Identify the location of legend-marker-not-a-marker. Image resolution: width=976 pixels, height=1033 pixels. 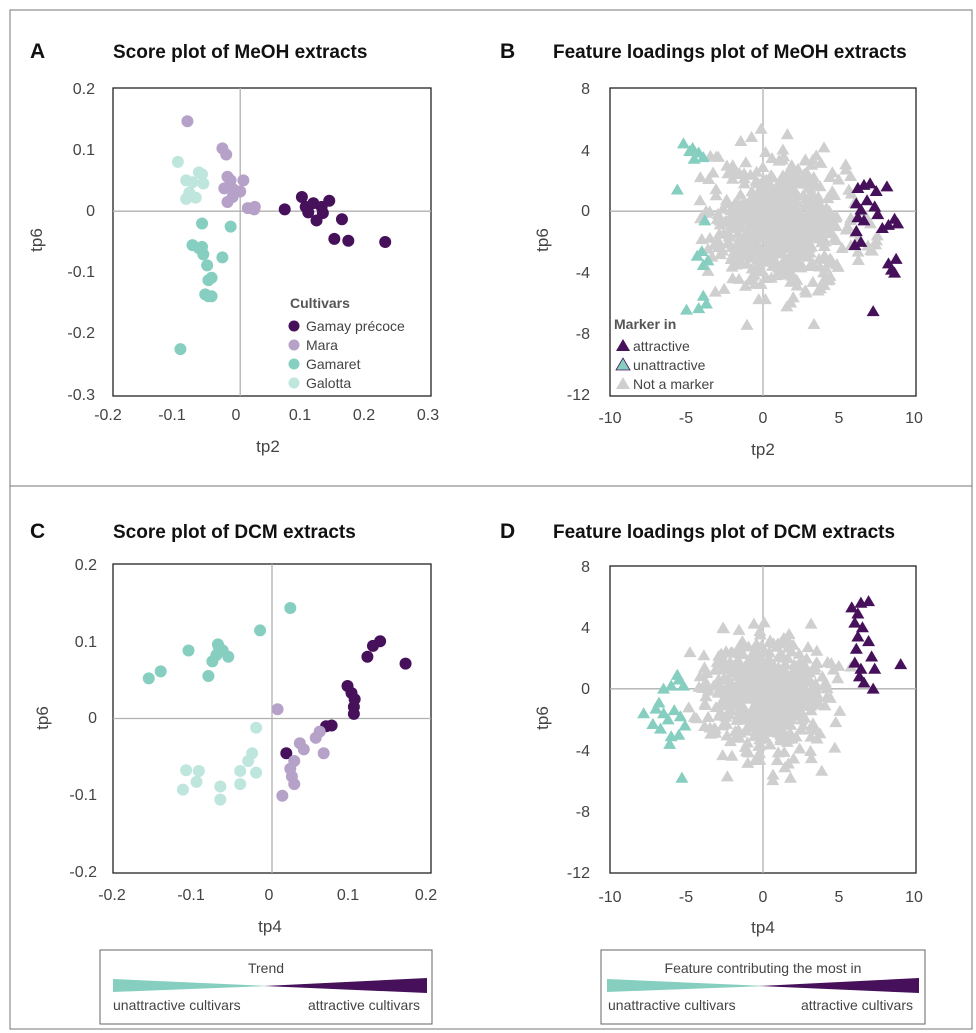
(623, 383).